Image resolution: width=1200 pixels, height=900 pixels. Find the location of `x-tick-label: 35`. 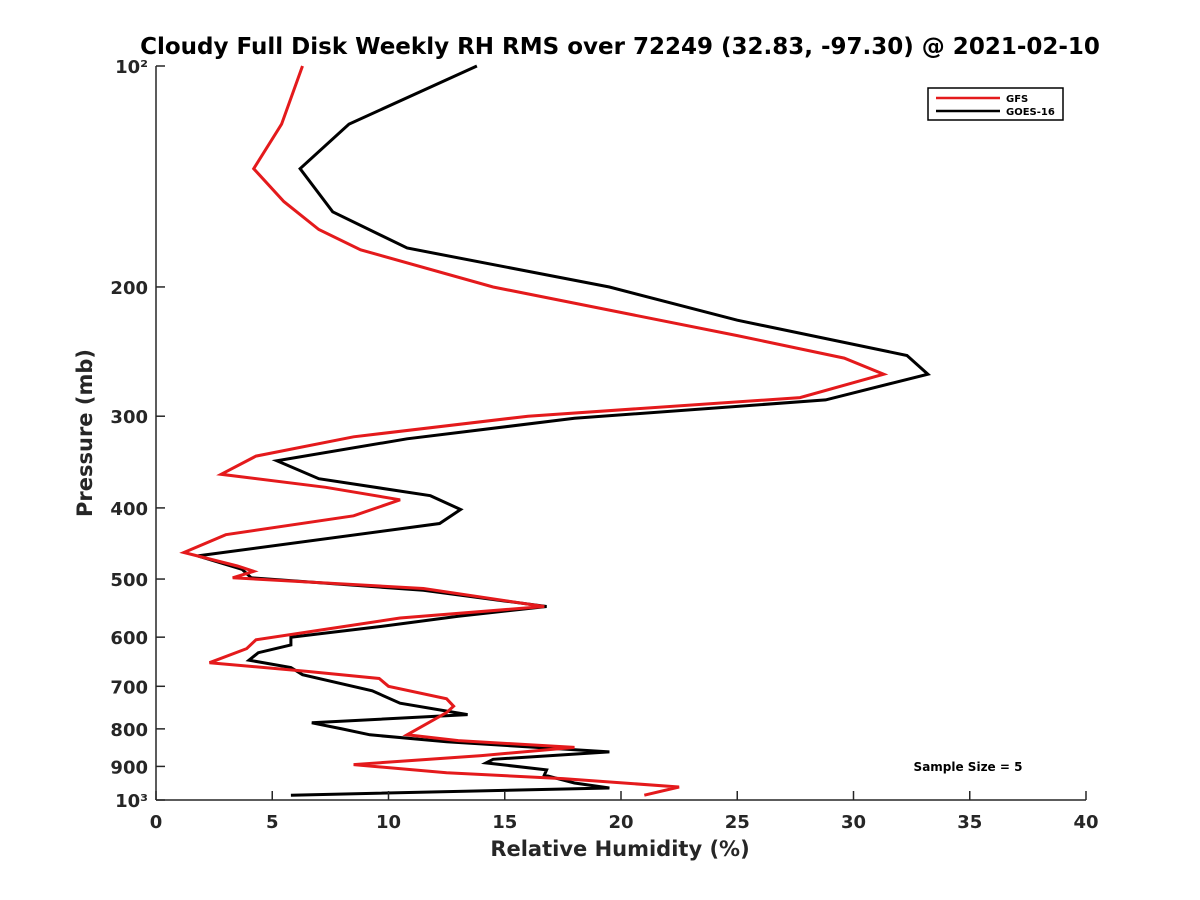

x-tick-label: 35 is located at coordinates (969, 822).